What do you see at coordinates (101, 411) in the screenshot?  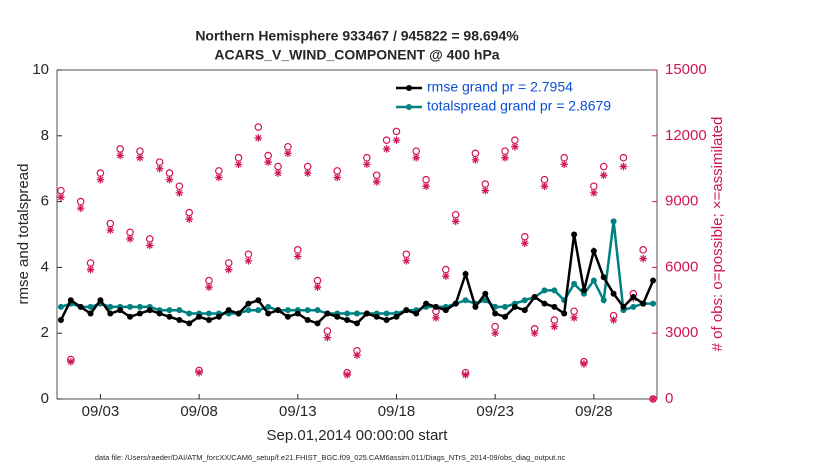 I see `x-tick-label: 09/03` at bounding box center [101, 411].